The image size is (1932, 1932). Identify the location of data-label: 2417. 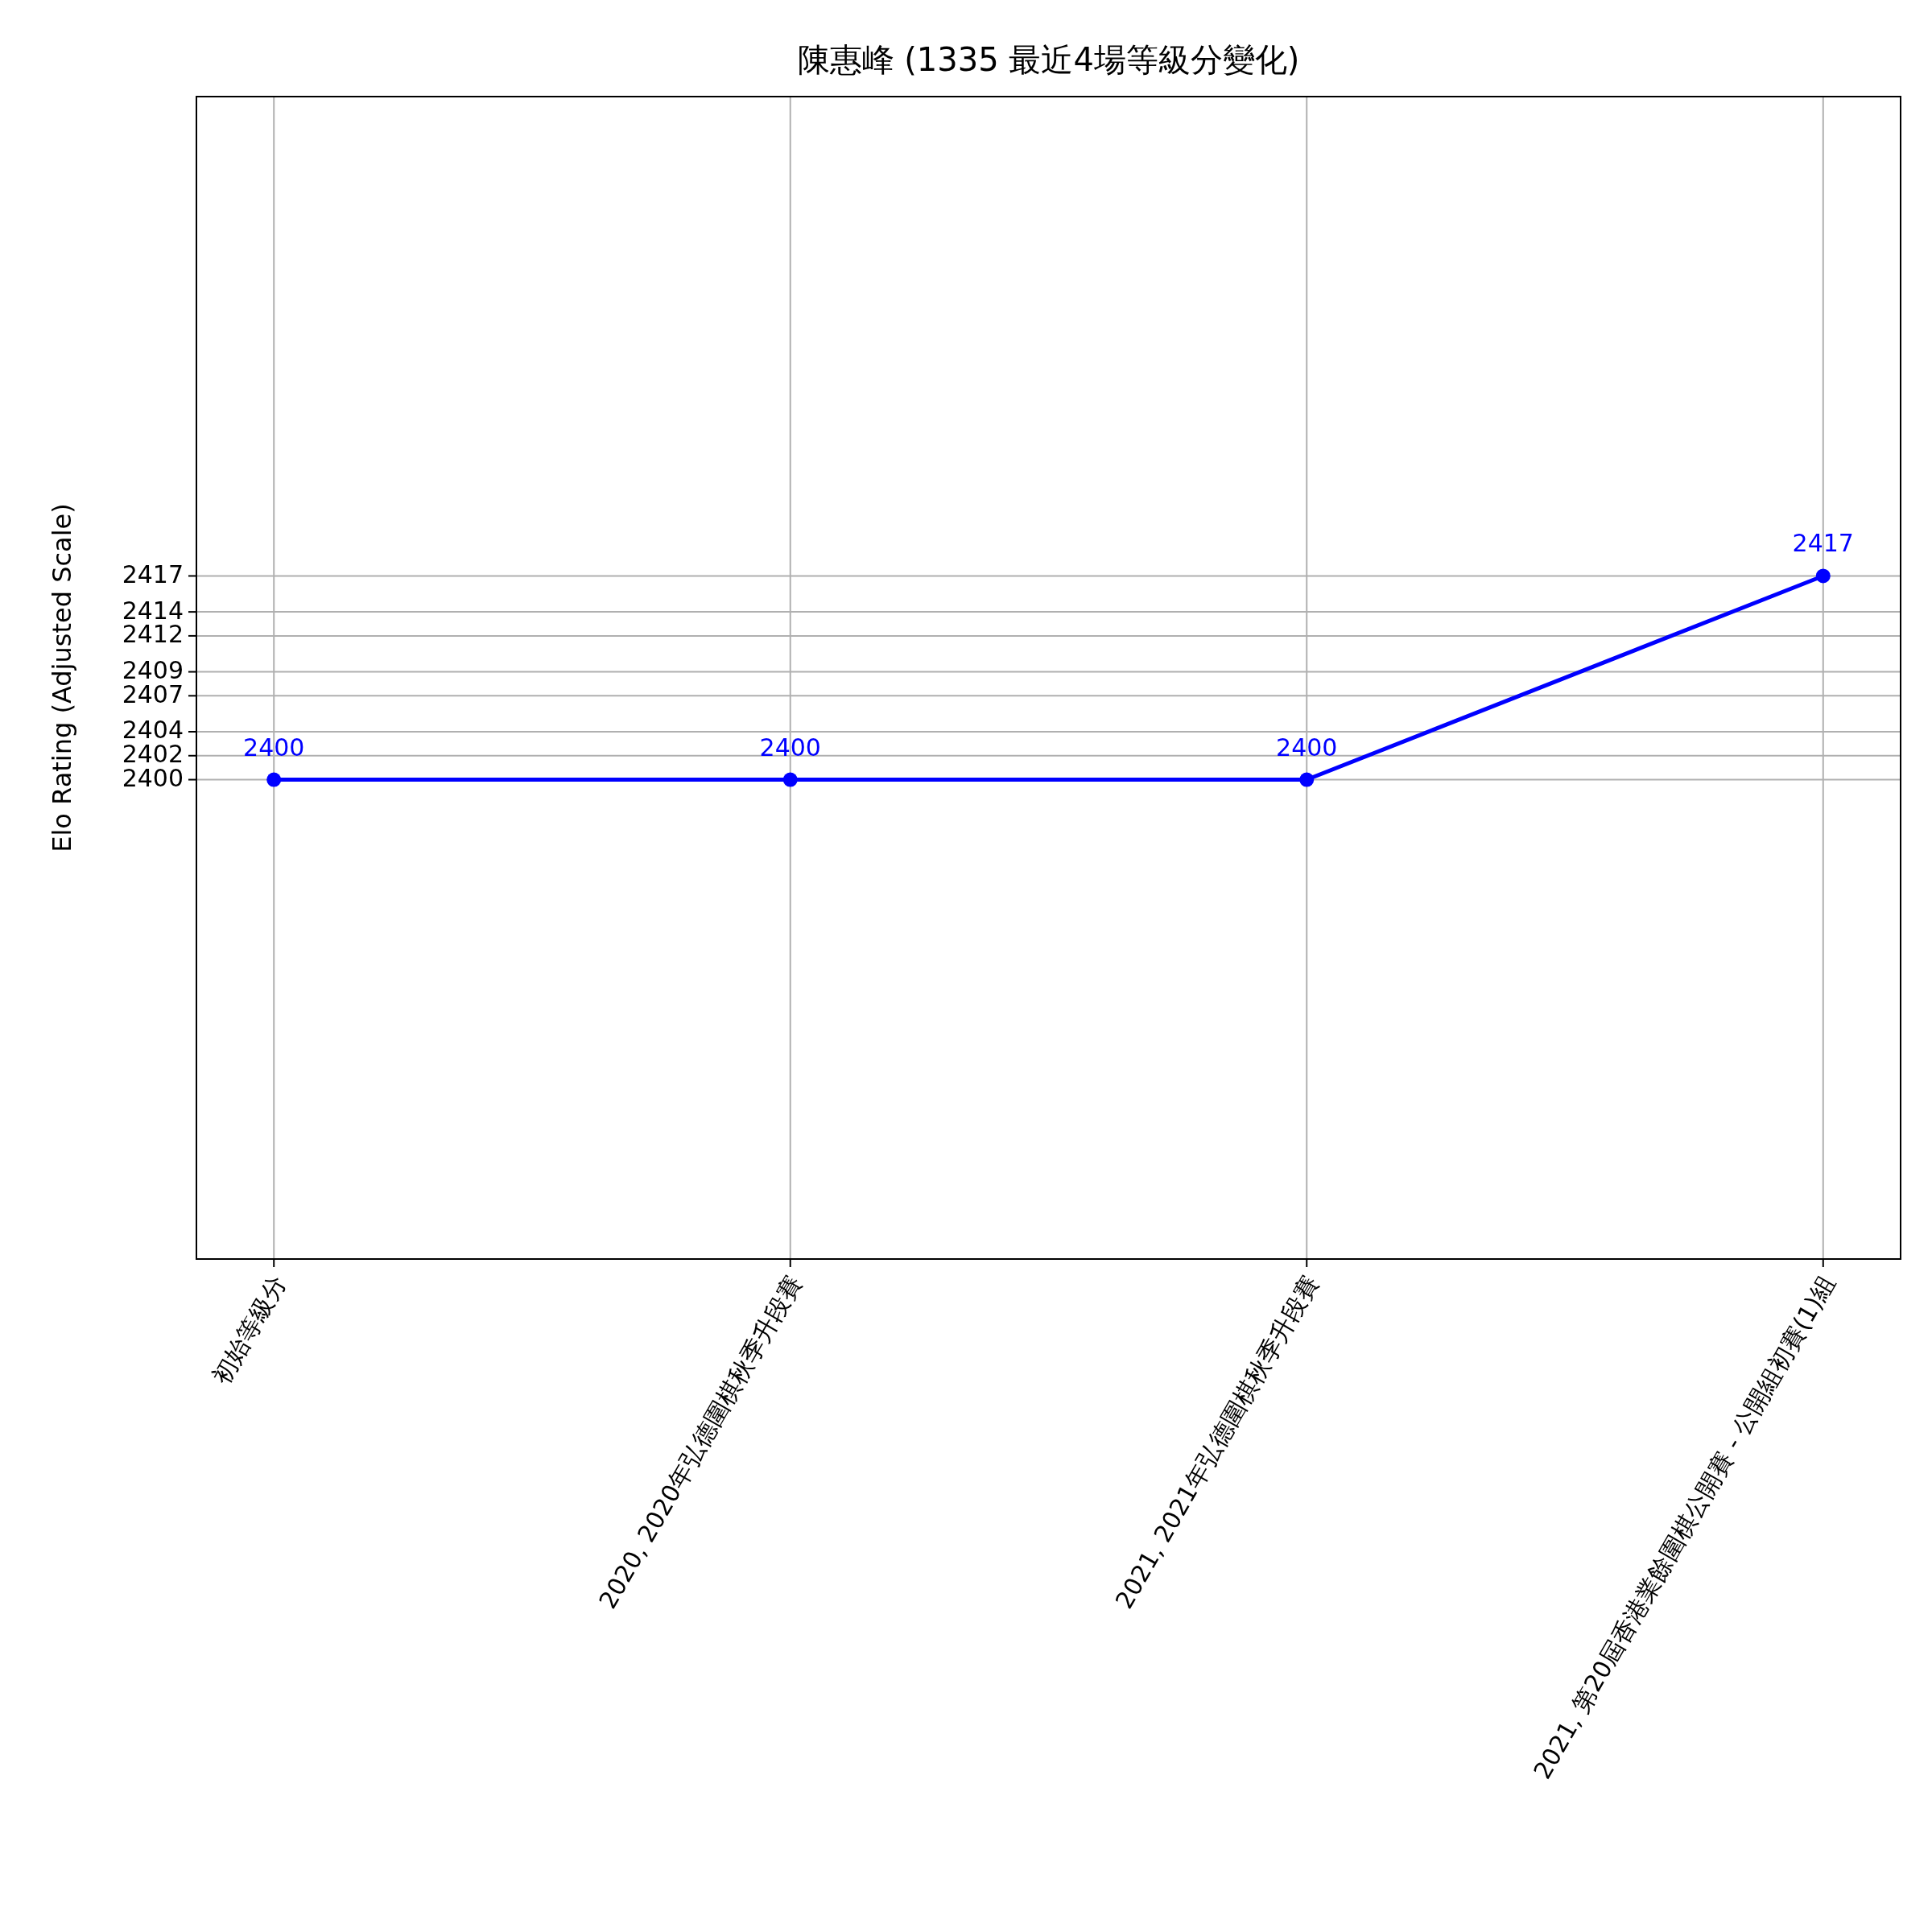
(1823, 543).